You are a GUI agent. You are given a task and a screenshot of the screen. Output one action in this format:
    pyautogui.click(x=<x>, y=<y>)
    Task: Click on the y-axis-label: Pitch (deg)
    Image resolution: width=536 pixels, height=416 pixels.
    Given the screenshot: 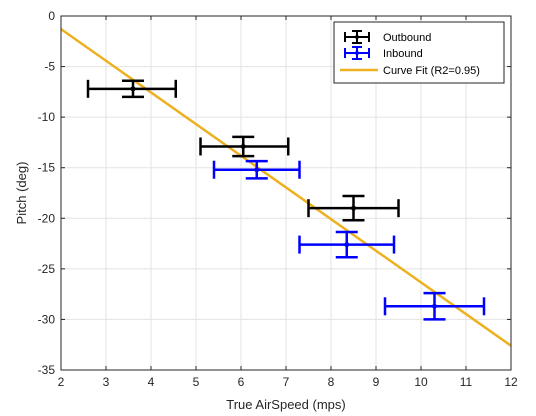 What is the action you would take?
    pyautogui.click(x=21, y=193)
    